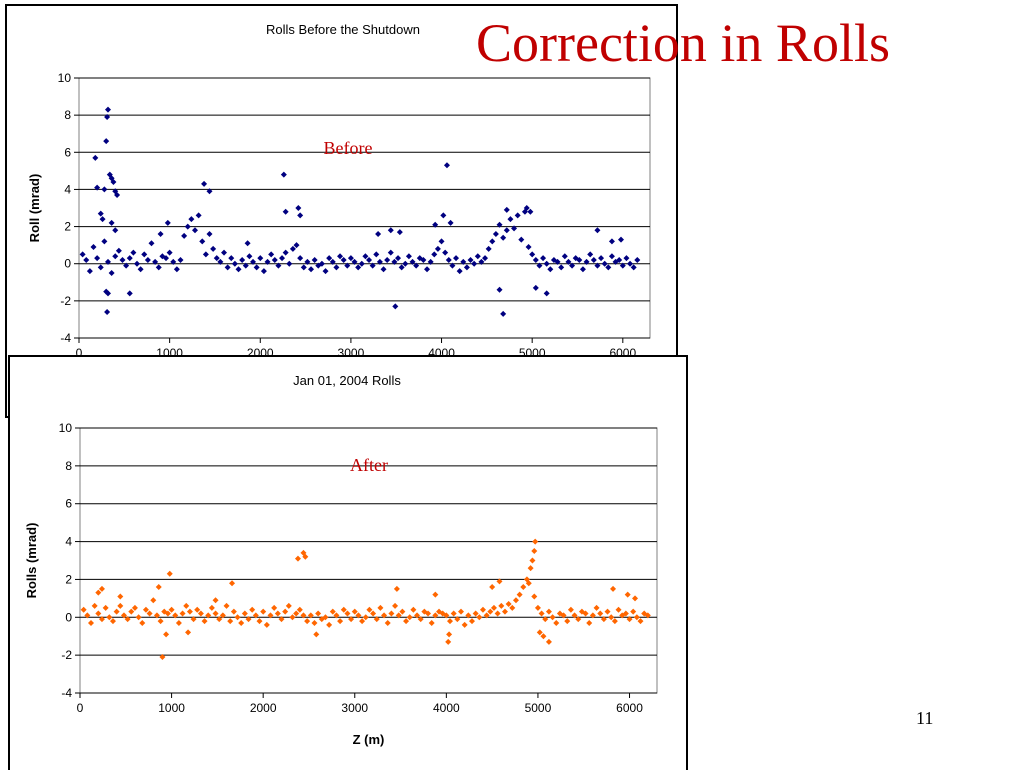  Describe the element at coordinates (538, 708) in the screenshot. I see `after-x-tick-label: 5000` at that location.